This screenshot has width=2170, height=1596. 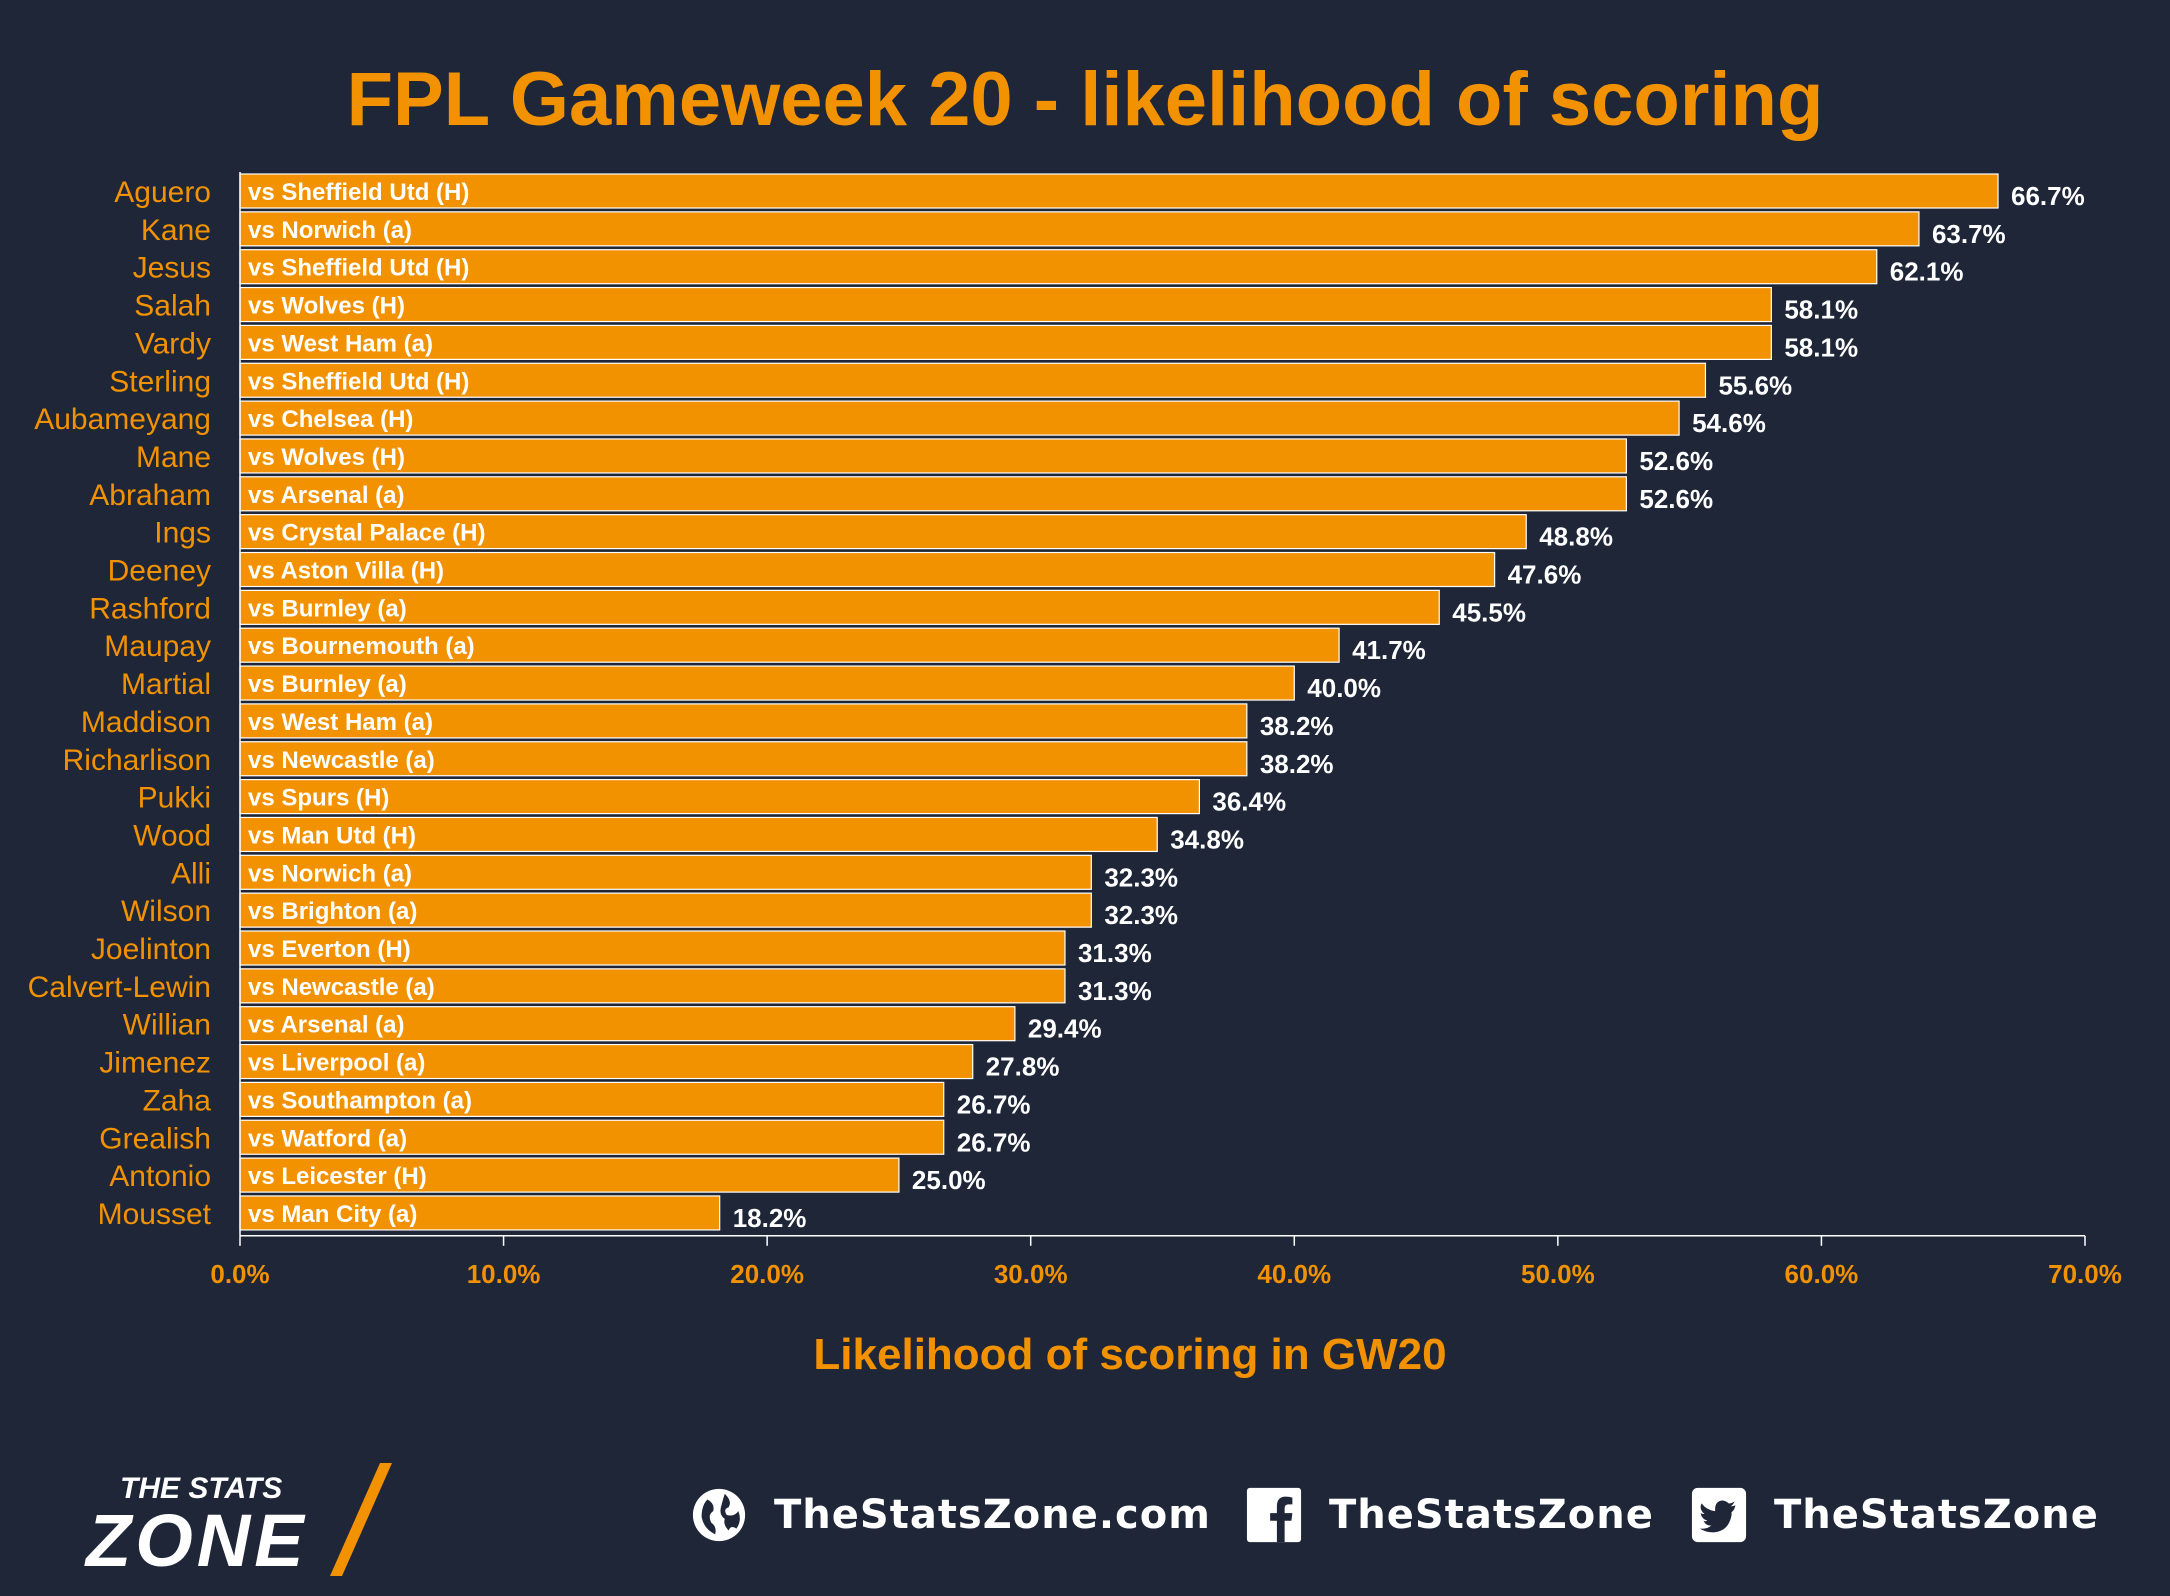 I want to click on player-label: Mane, so click(x=173, y=457).